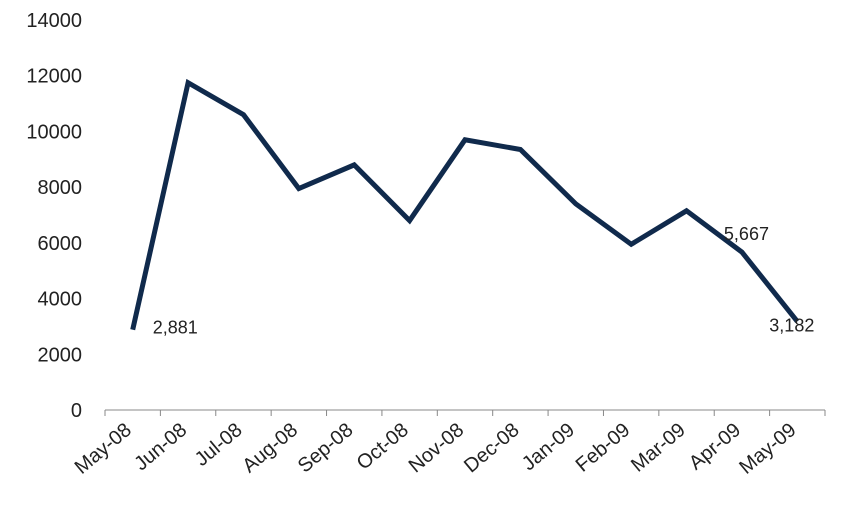 The image size is (859, 514). I want to click on x-tick-label: May-09, so click(767, 449).